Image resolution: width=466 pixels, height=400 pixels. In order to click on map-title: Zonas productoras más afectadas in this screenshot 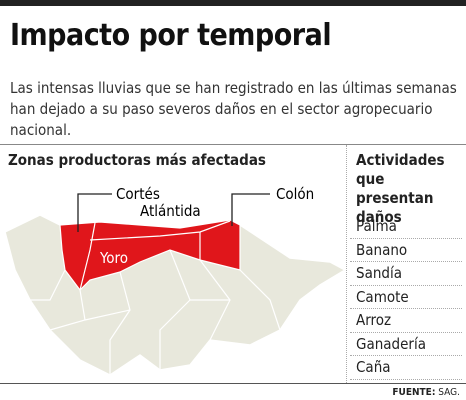, I will do `click(137, 160)`.